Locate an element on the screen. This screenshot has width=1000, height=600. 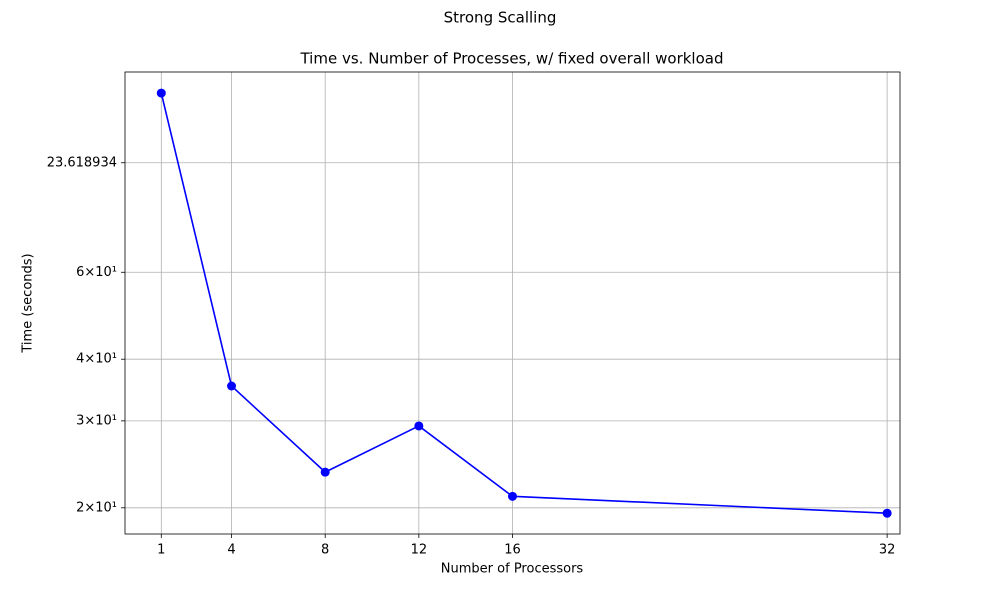
y-tick-label: 4×10¹ is located at coordinates (96, 359).